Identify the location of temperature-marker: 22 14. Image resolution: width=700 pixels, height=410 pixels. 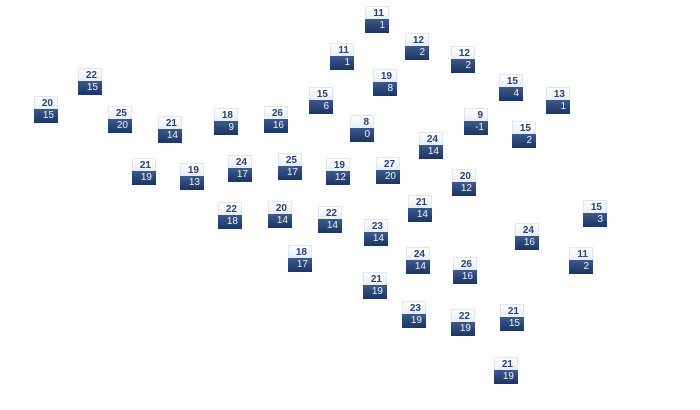
(330, 220).